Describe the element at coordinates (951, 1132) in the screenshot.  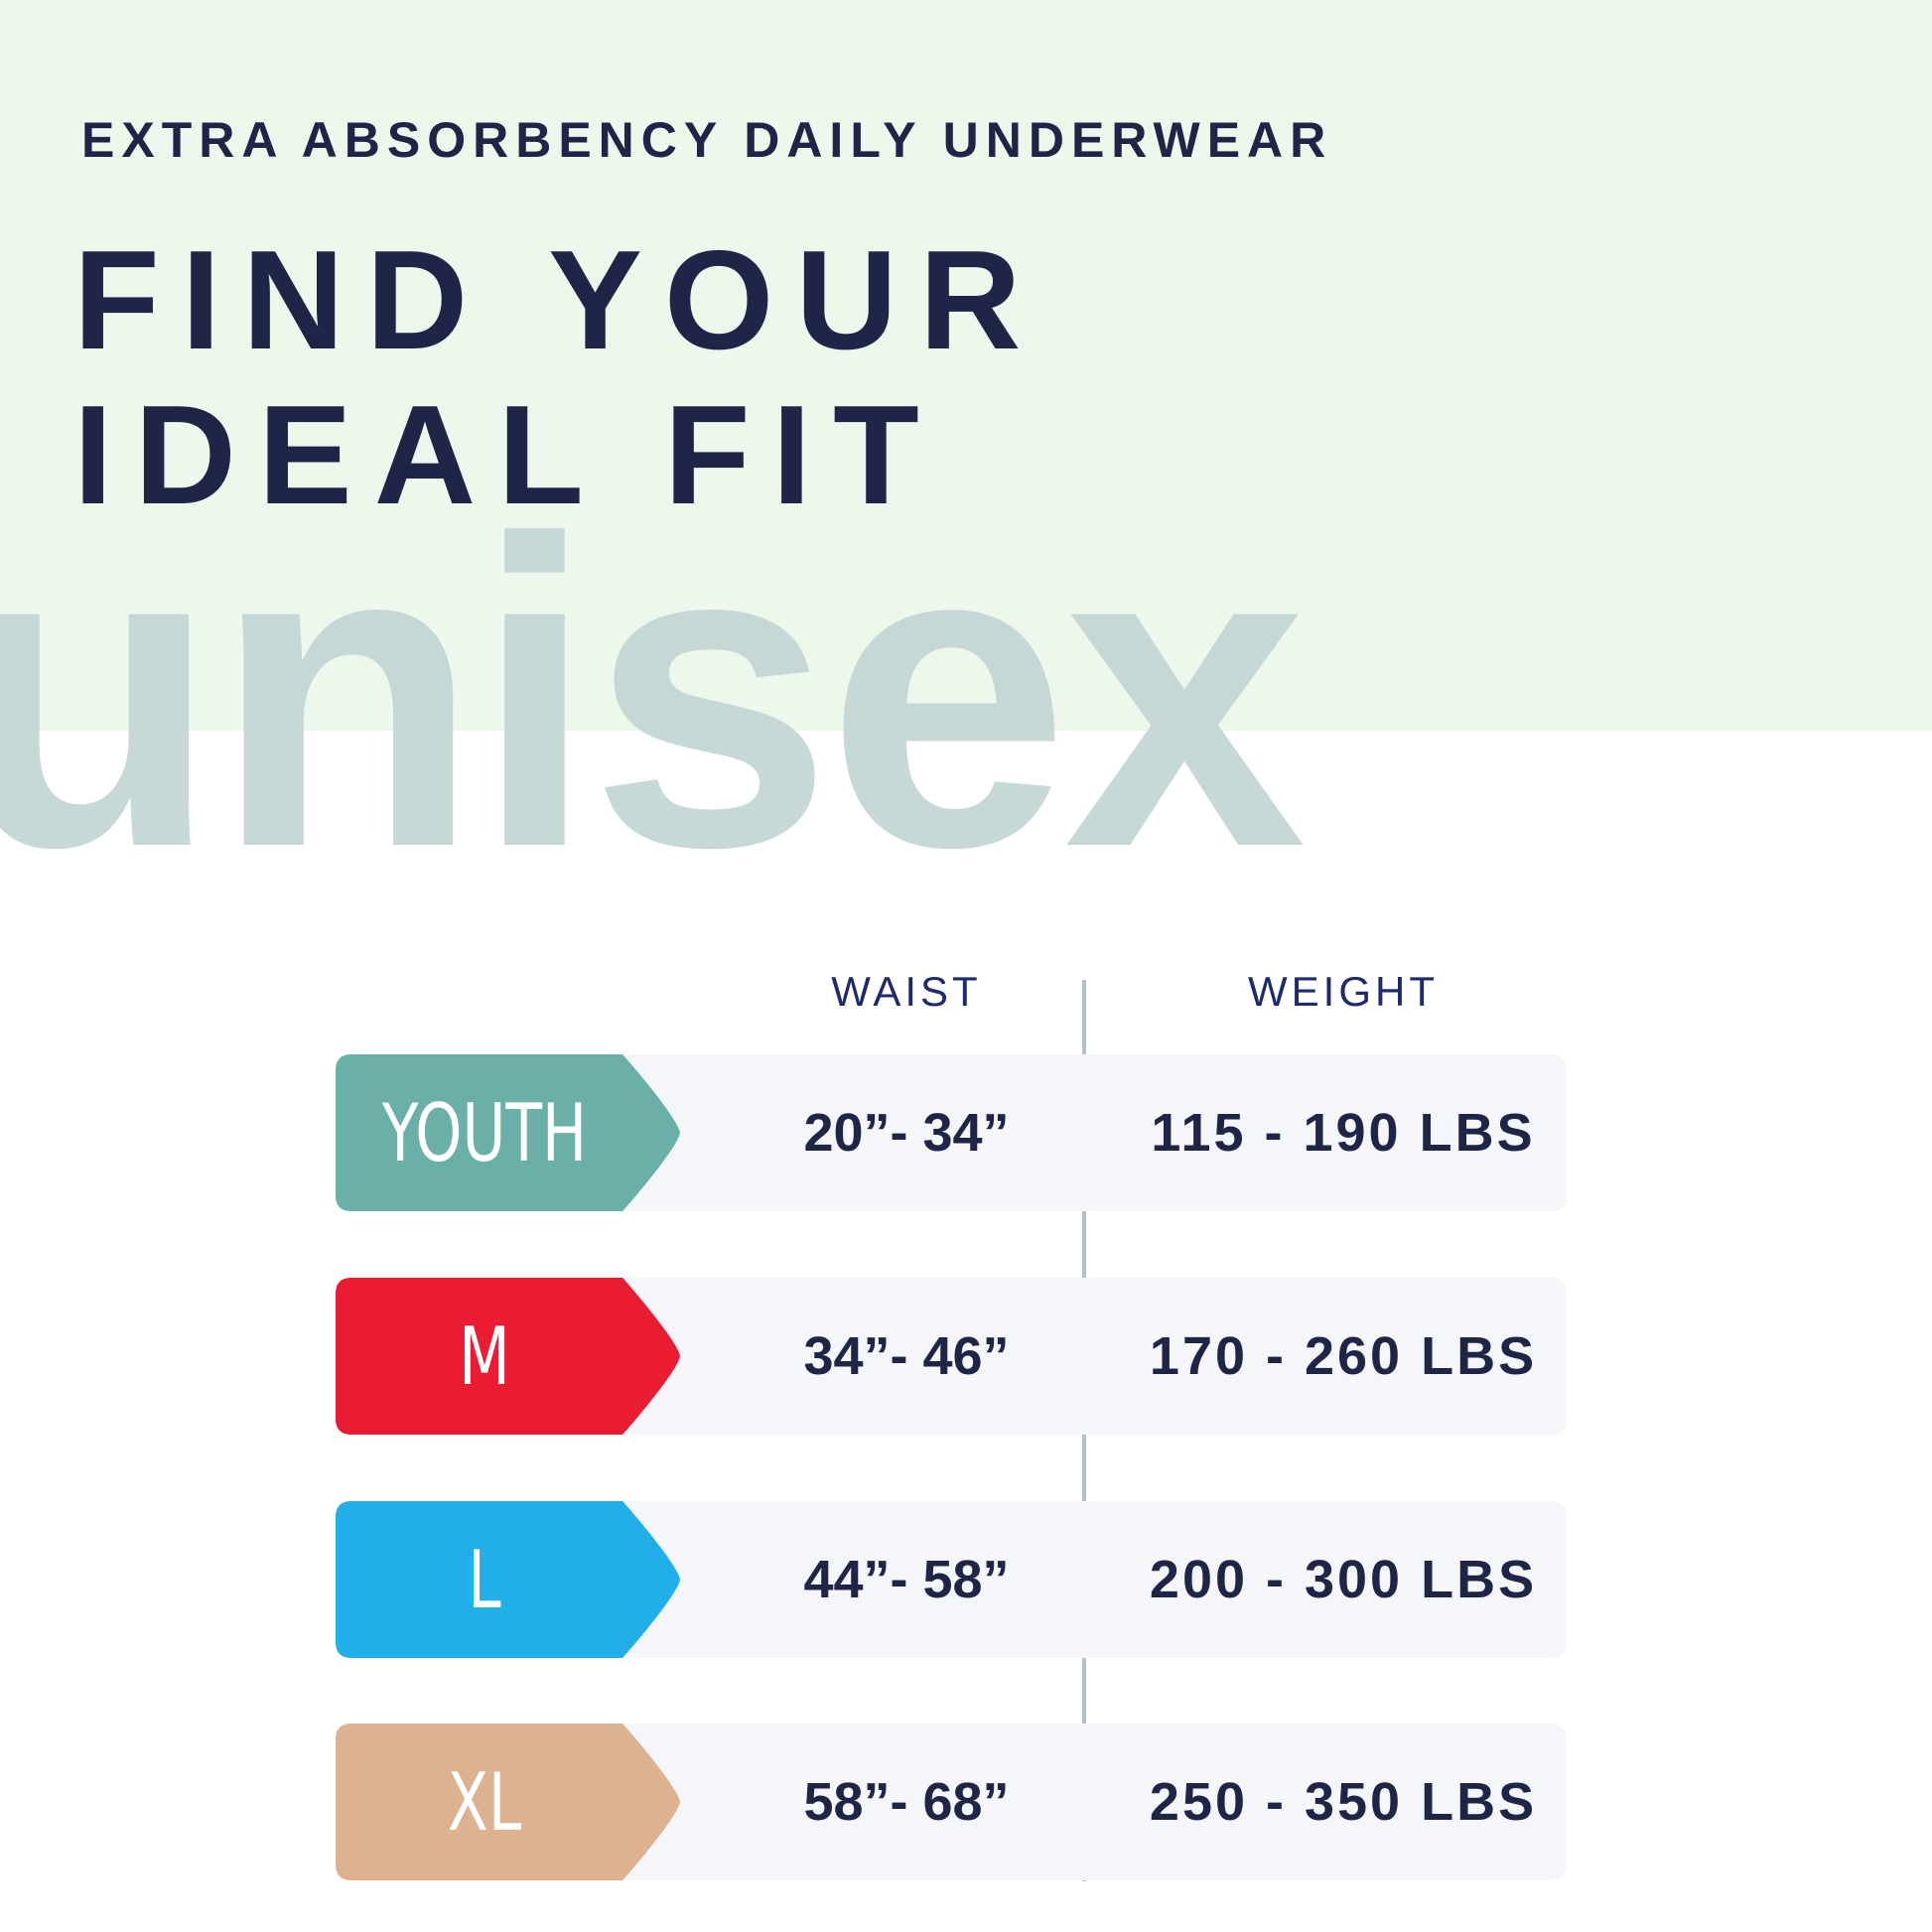
I see `size-row-youth: YOUTH 20”- 34” 115 - 190 LBS` at that location.